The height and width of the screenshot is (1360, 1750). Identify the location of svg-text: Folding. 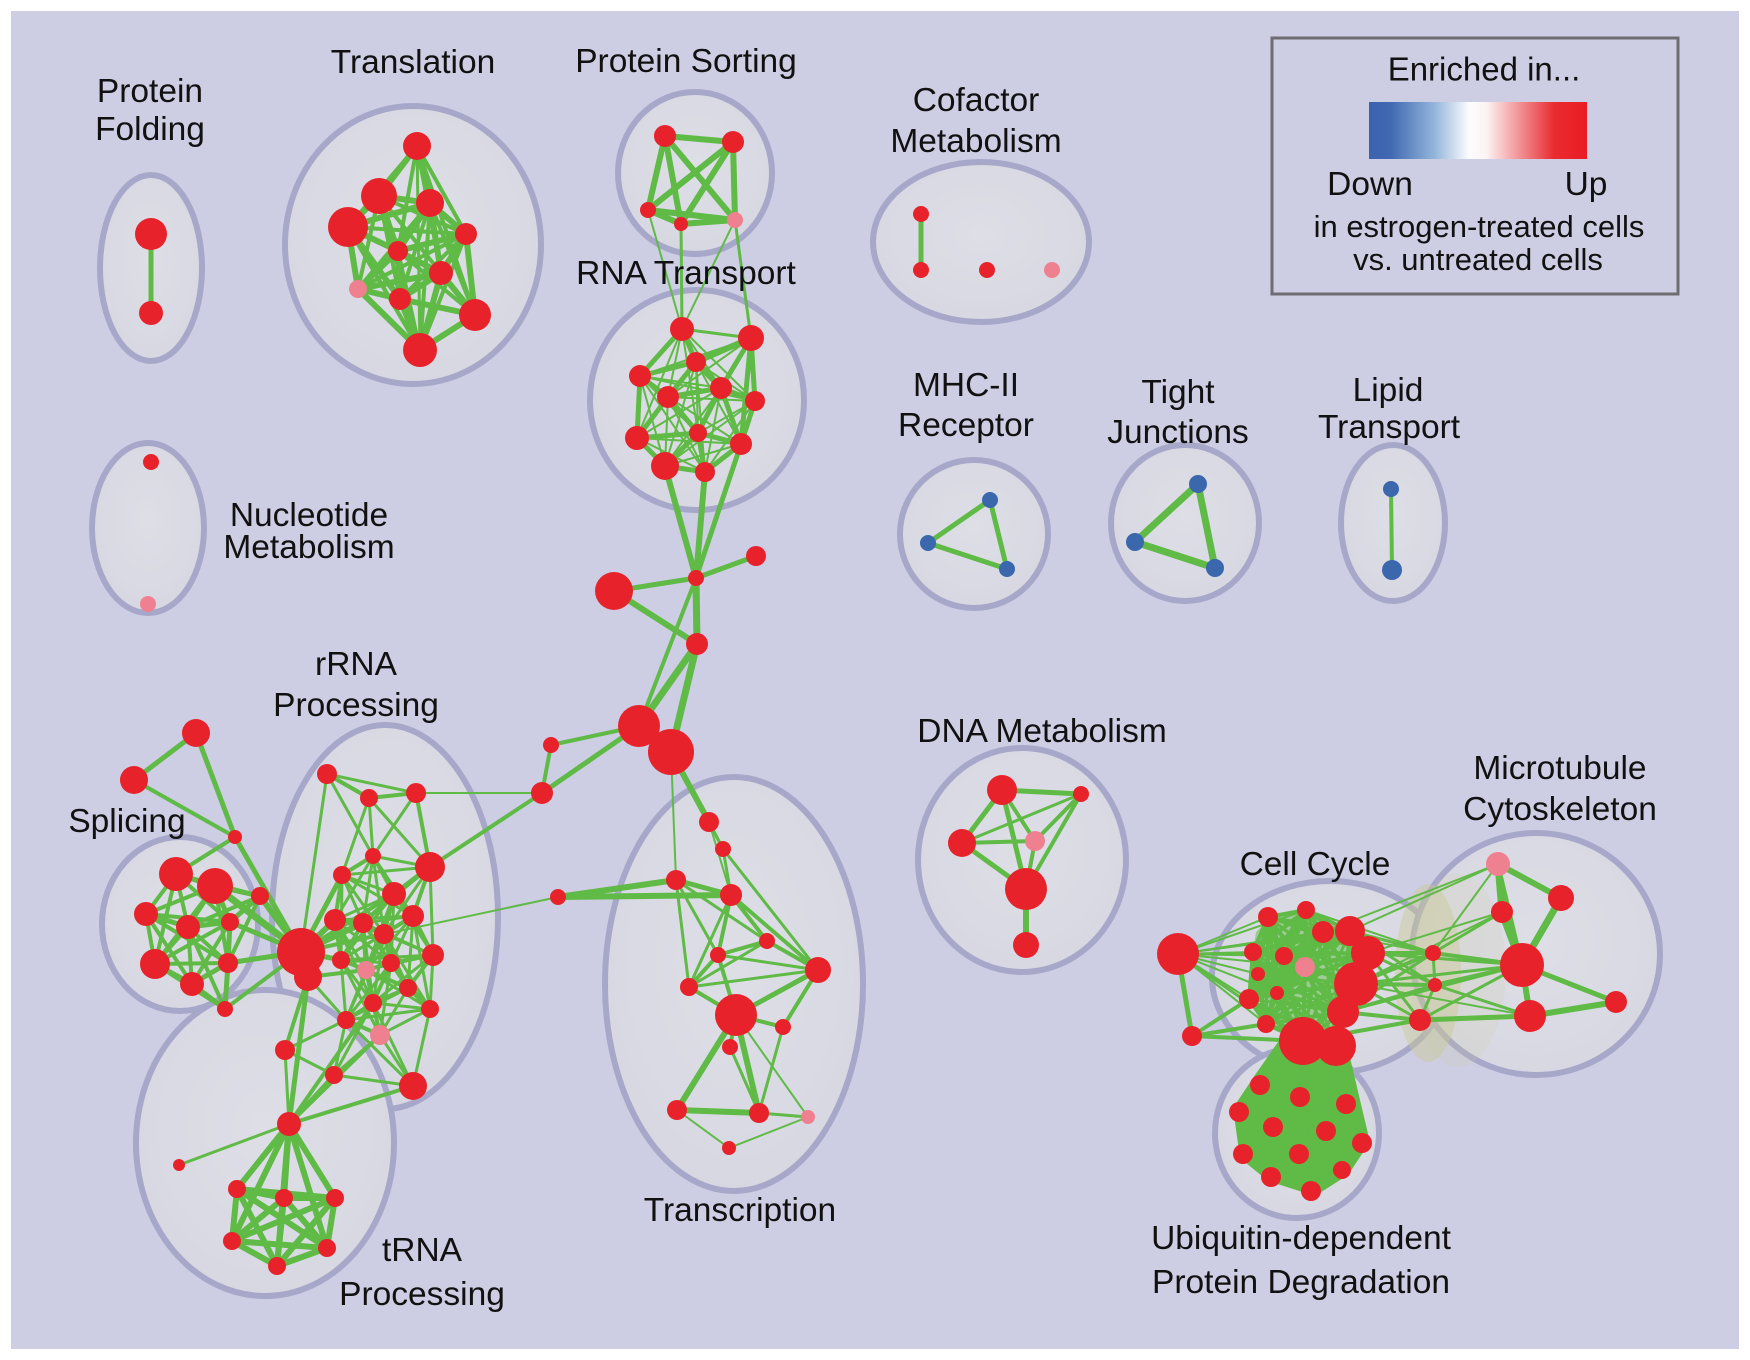
(150, 129).